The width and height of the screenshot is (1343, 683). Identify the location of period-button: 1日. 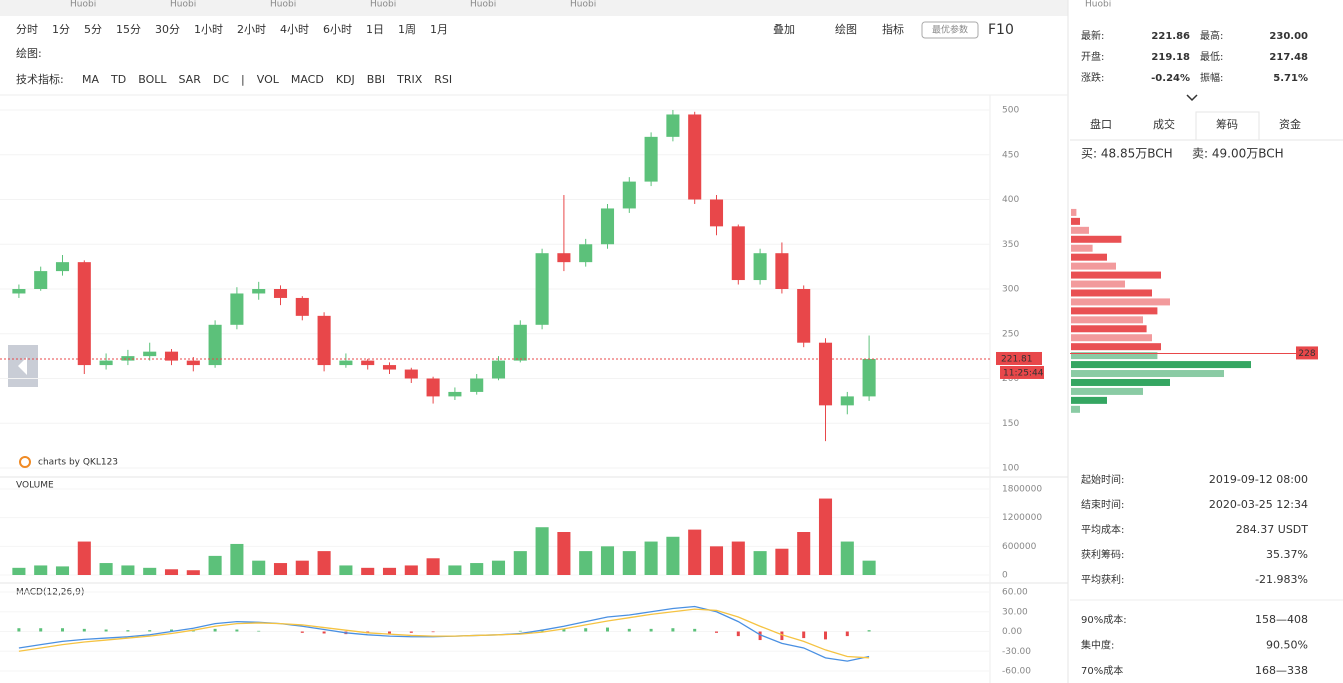
(375, 29).